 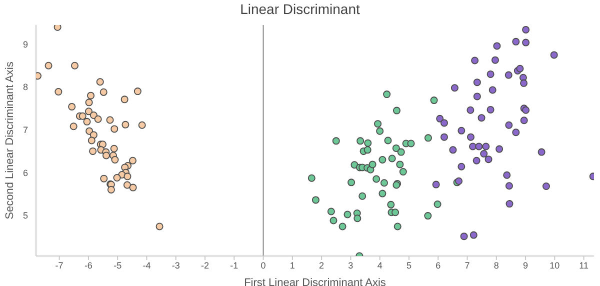 I want to click on x-tick-label: -2, so click(x=205, y=265).